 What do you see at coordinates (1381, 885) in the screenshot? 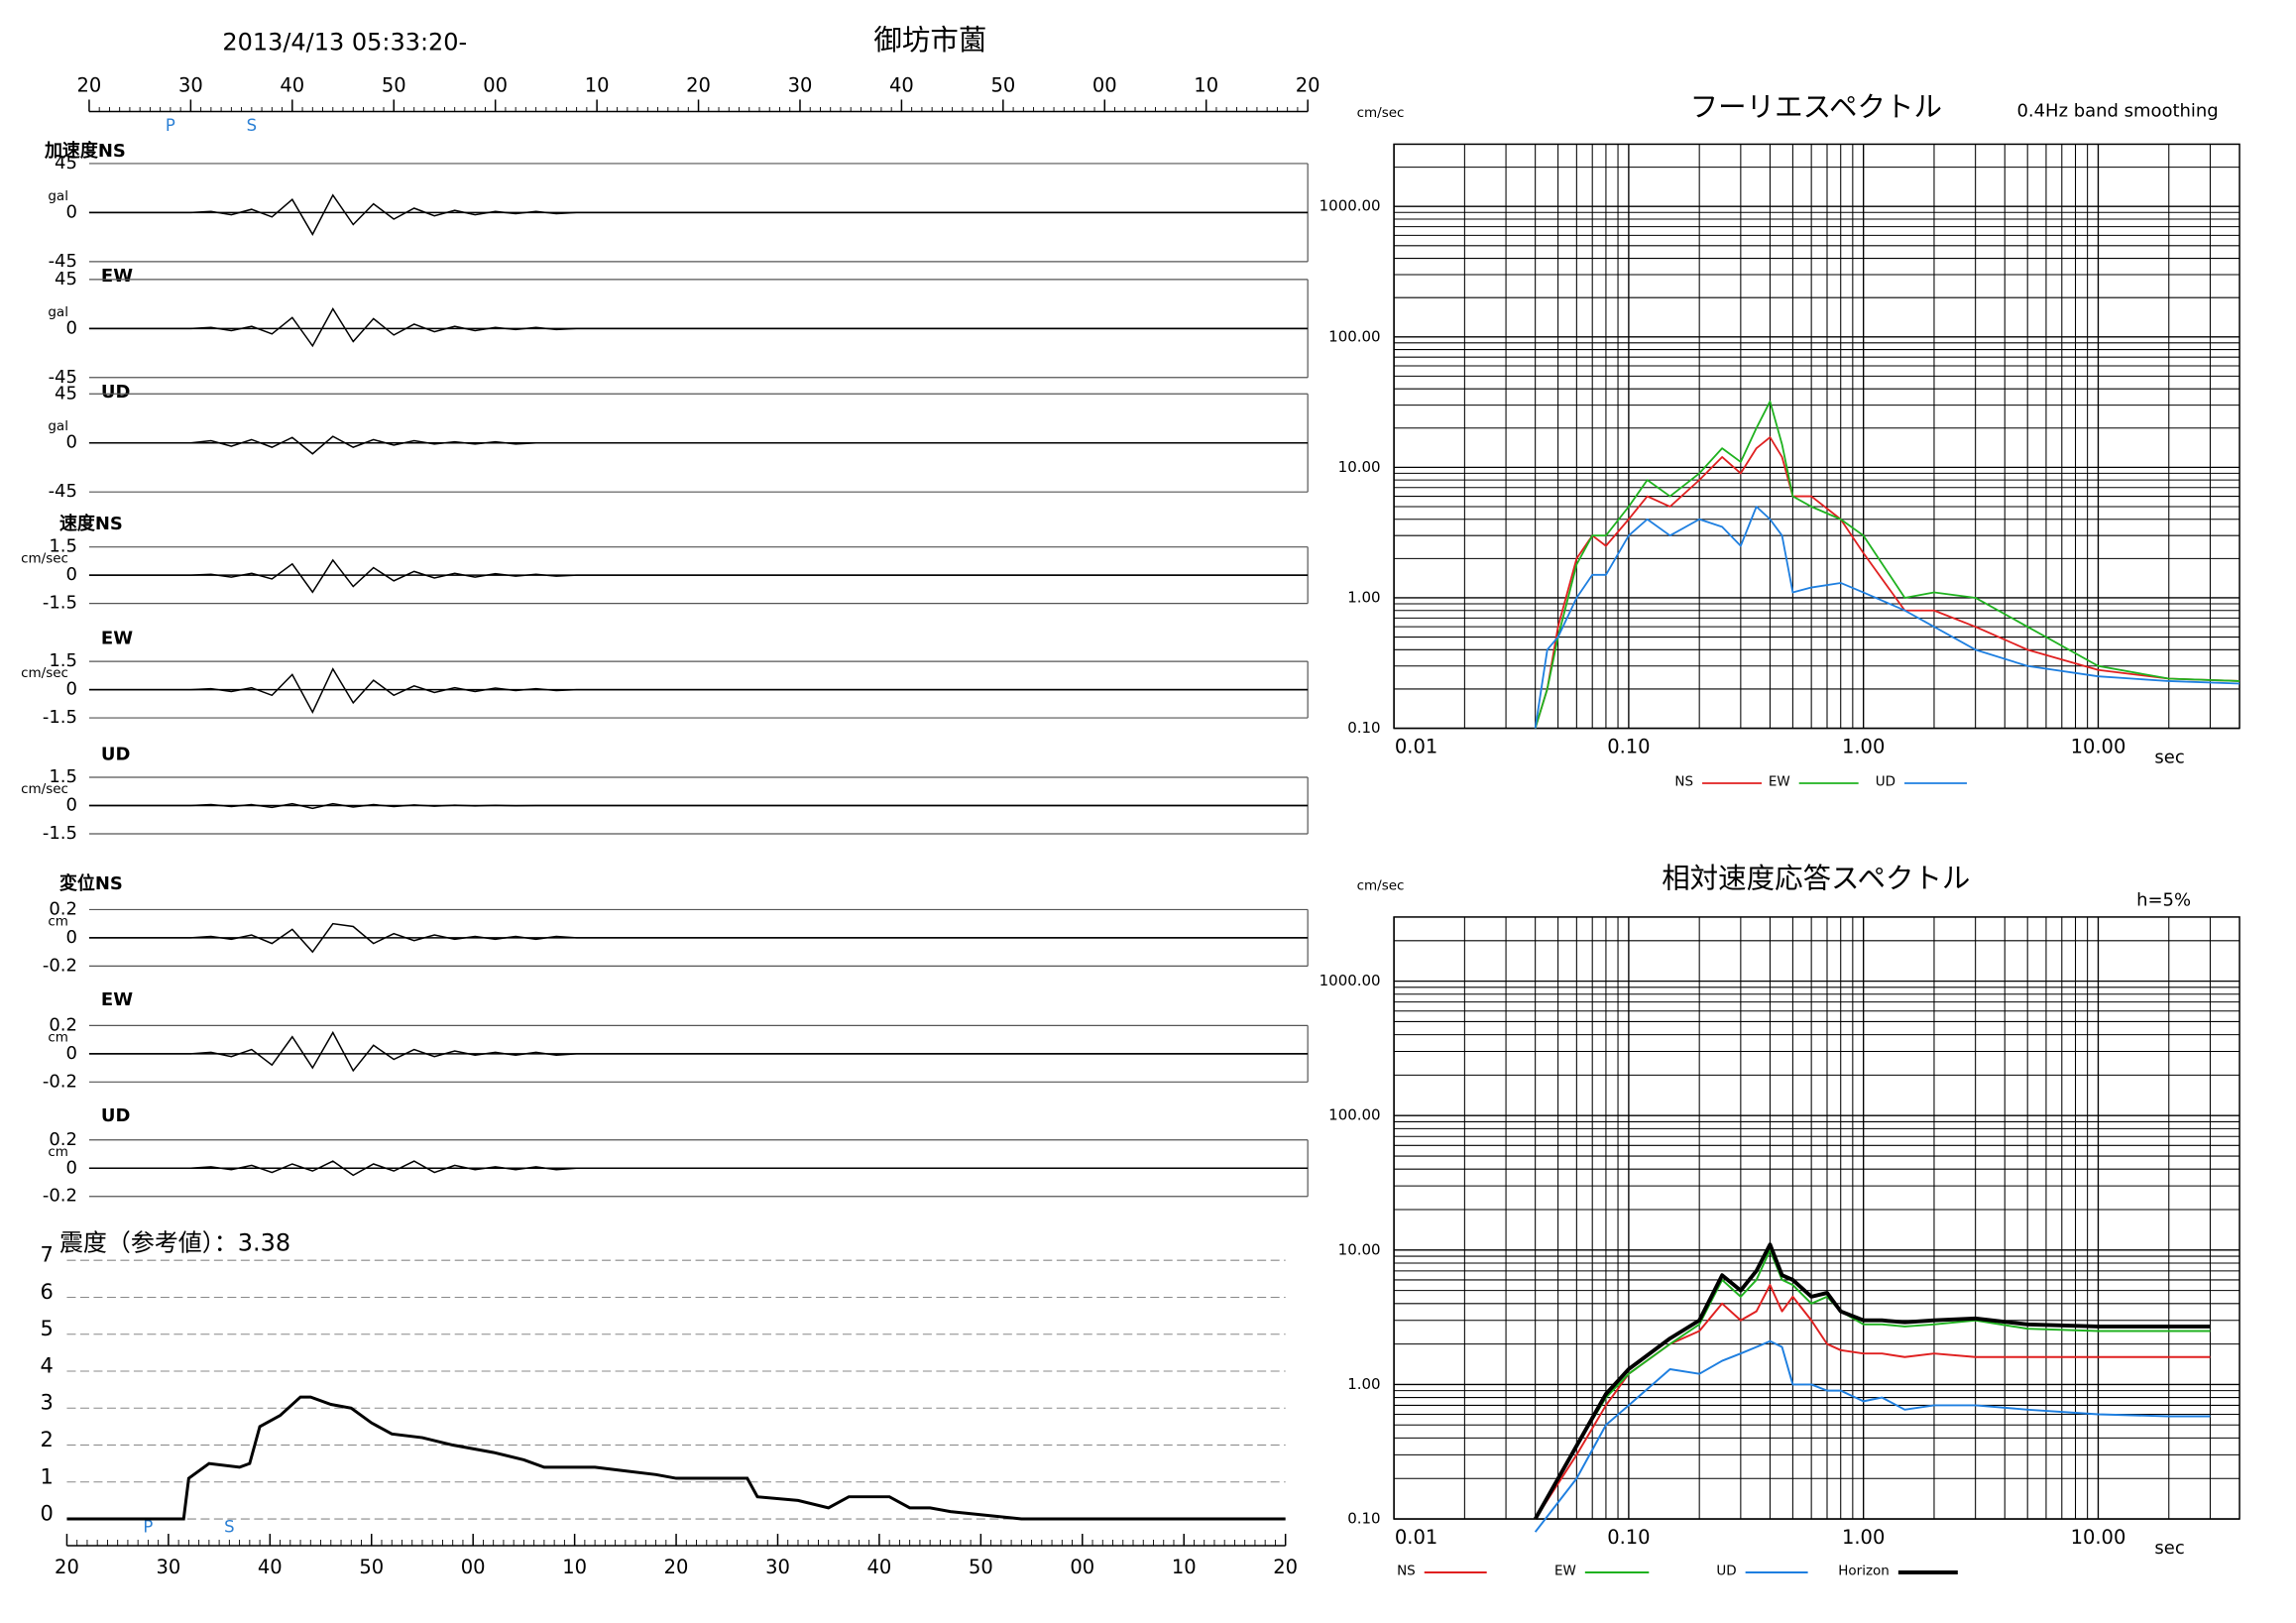
I see `y-axis-label: cm/sec` at bounding box center [1381, 885].